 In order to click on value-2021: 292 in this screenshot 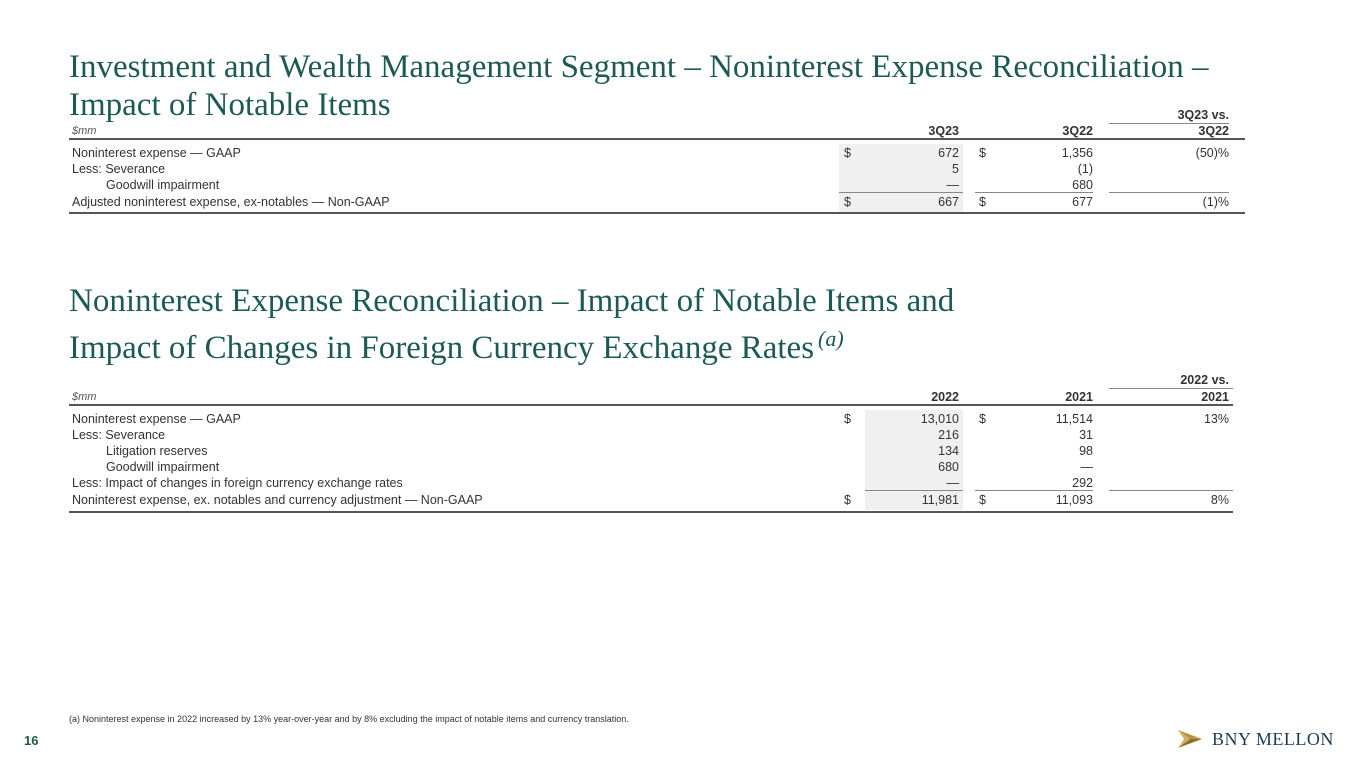, I will do `click(1082, 483)`.